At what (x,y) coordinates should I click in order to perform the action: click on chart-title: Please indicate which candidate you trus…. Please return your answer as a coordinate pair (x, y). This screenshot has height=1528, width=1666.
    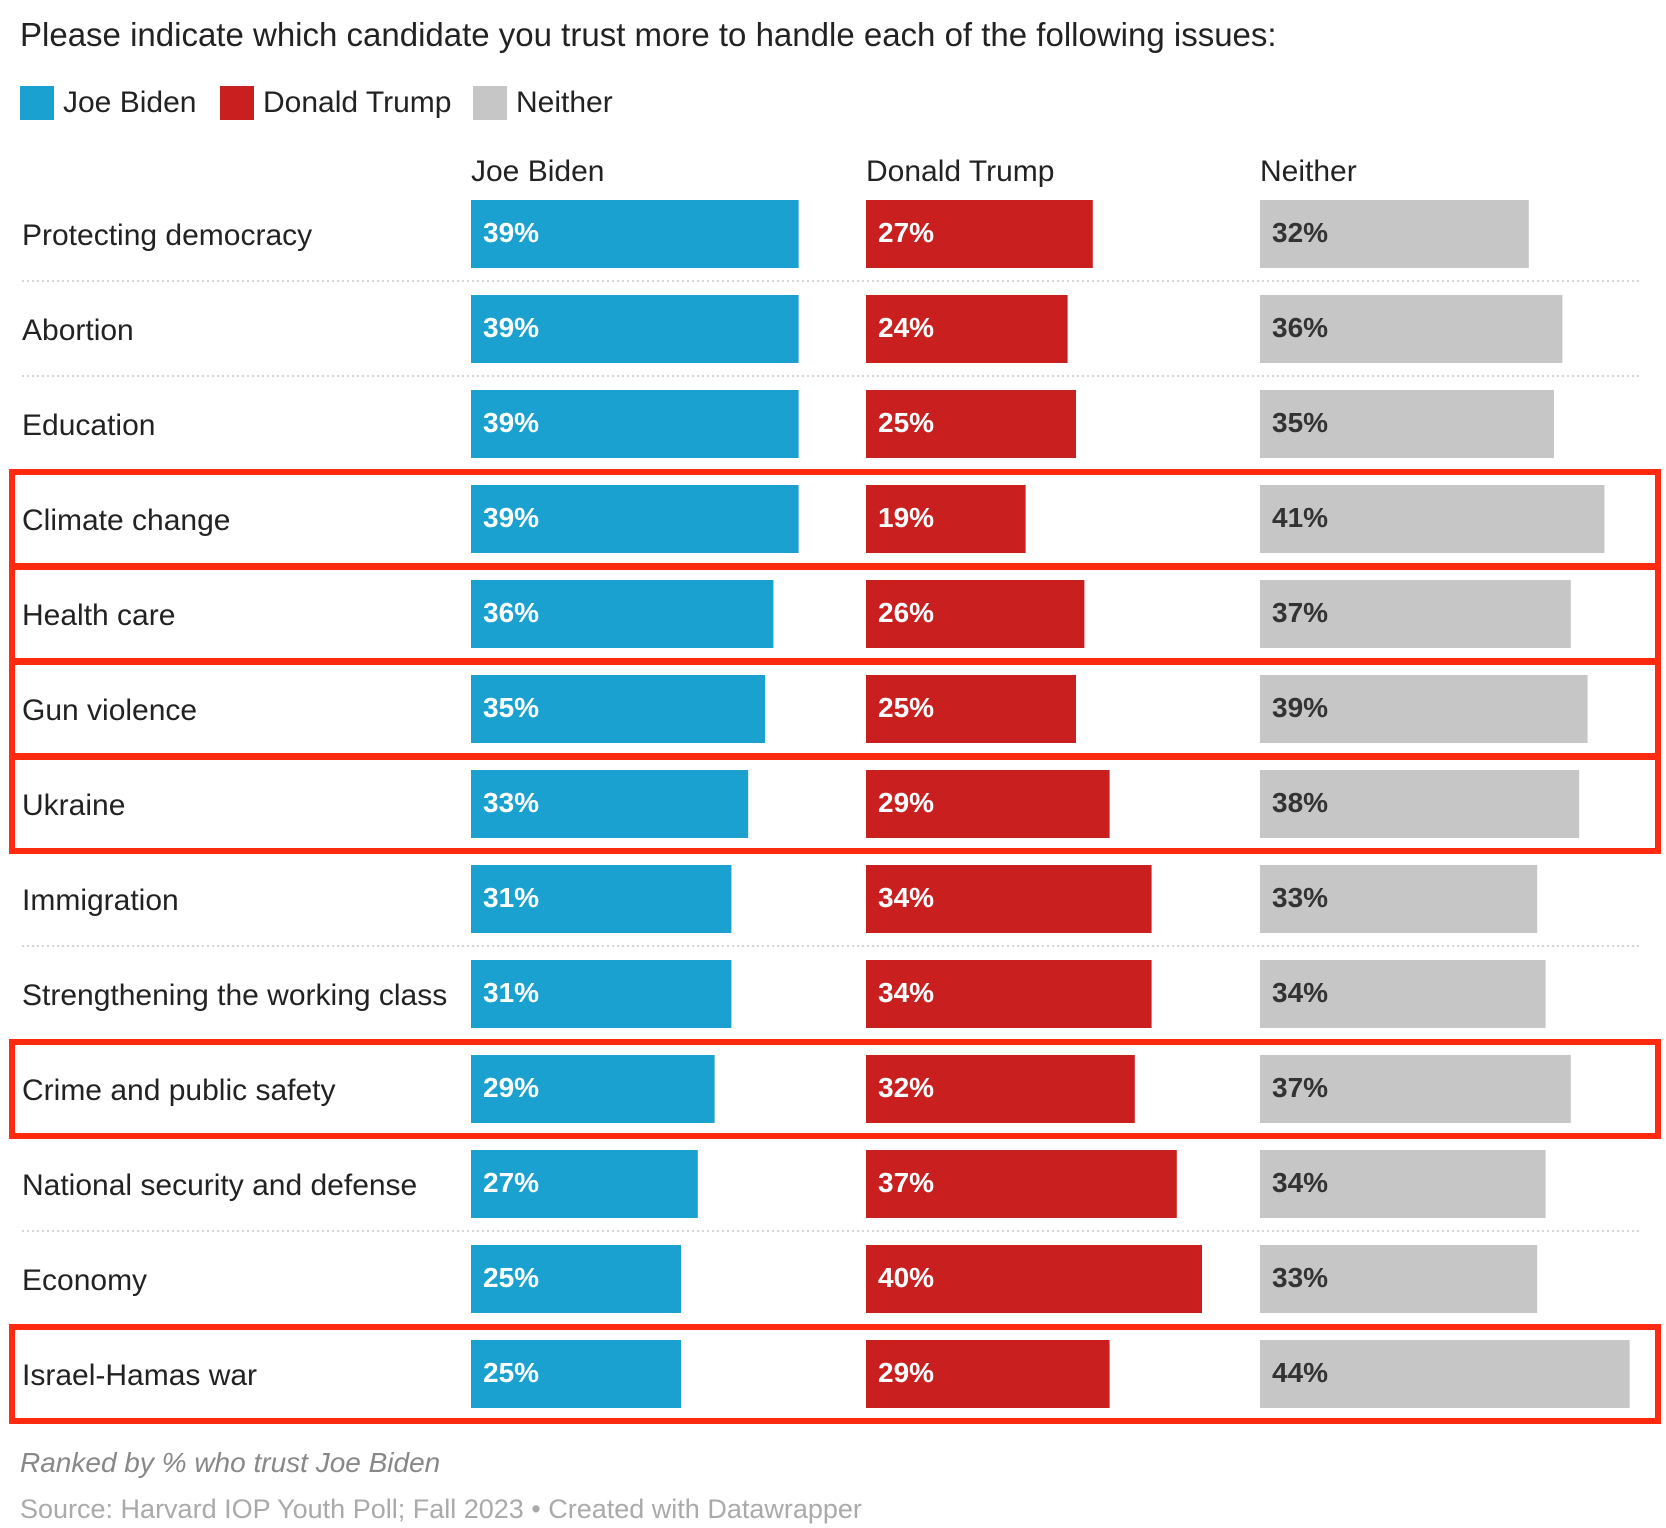
    Looking at the image, I should click on (648, 34).